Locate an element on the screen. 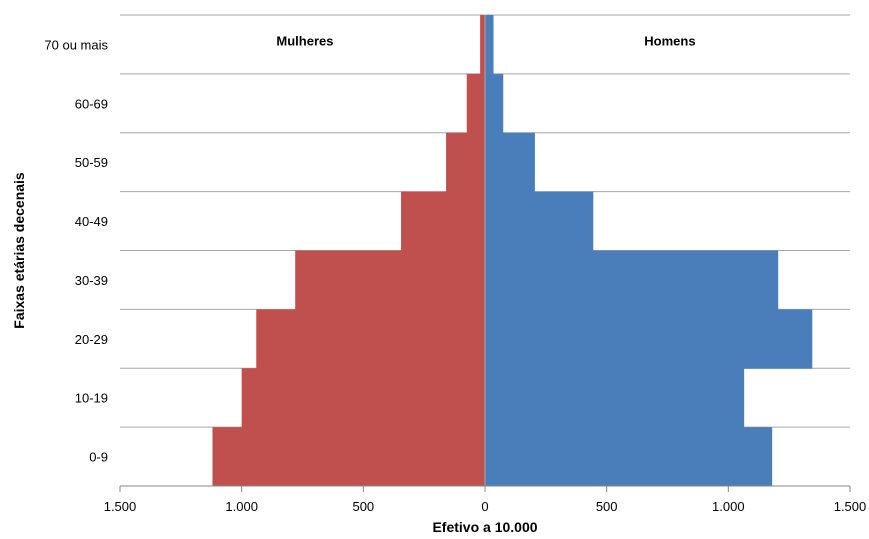  series-label-mulheres: Mulheres is located at coordinates (304, 40).